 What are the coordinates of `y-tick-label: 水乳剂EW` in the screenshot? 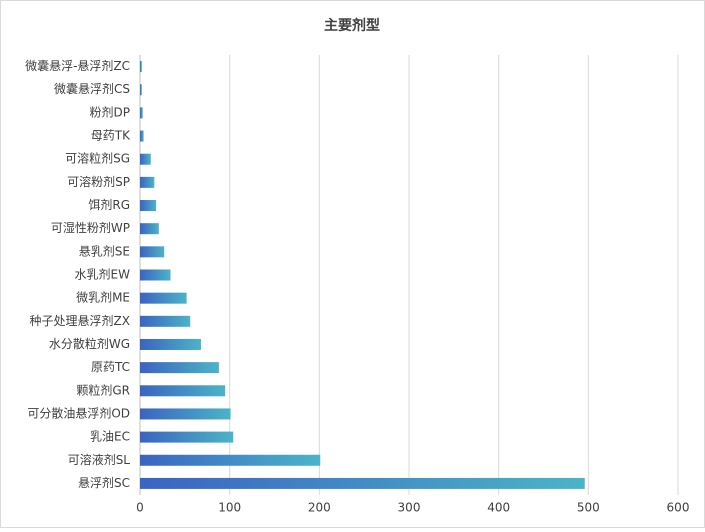 It's located at (103, 274).